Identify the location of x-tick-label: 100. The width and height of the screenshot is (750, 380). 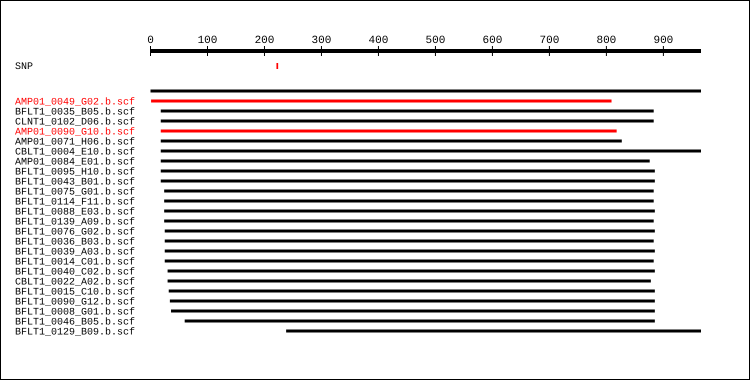
(208, 41).